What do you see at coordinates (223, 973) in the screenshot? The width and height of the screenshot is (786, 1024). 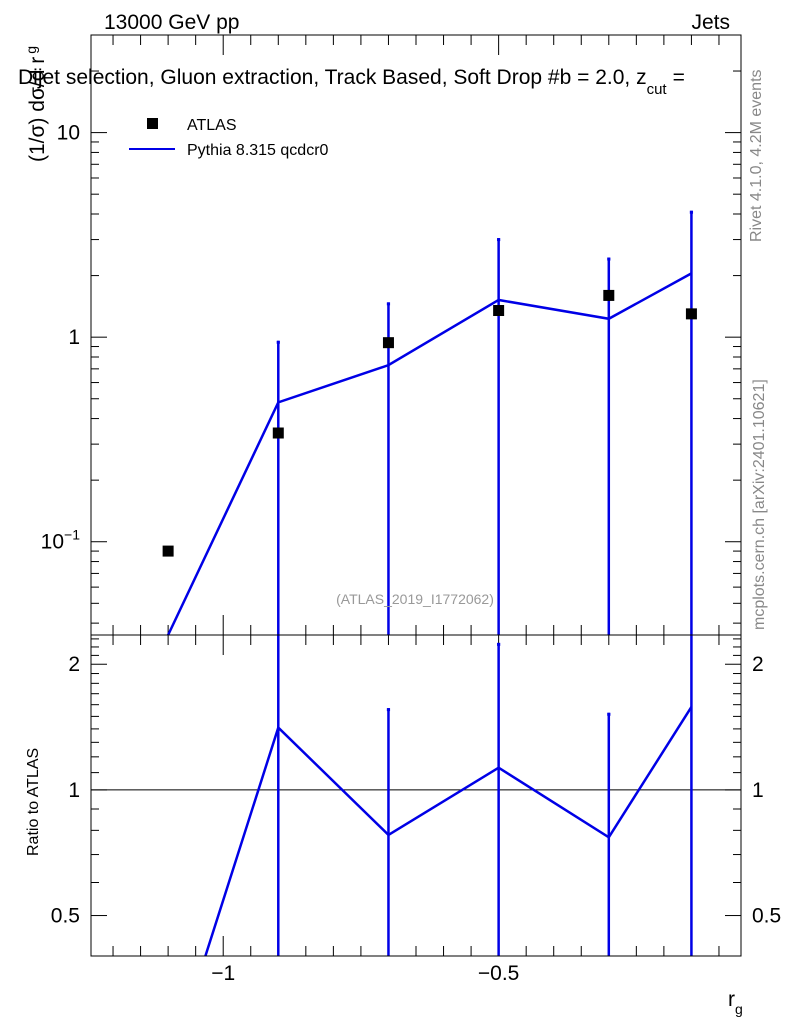 I see `ratio-x-tick-label: −1` at bounding box center [223, 973].